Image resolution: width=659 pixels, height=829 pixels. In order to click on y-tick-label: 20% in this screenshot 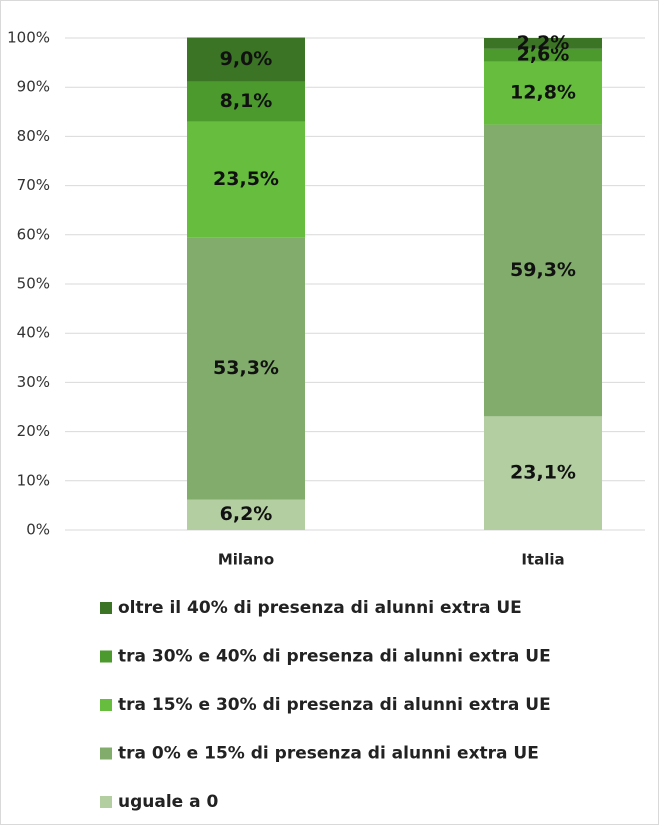, I will do `click(33, 431)`.